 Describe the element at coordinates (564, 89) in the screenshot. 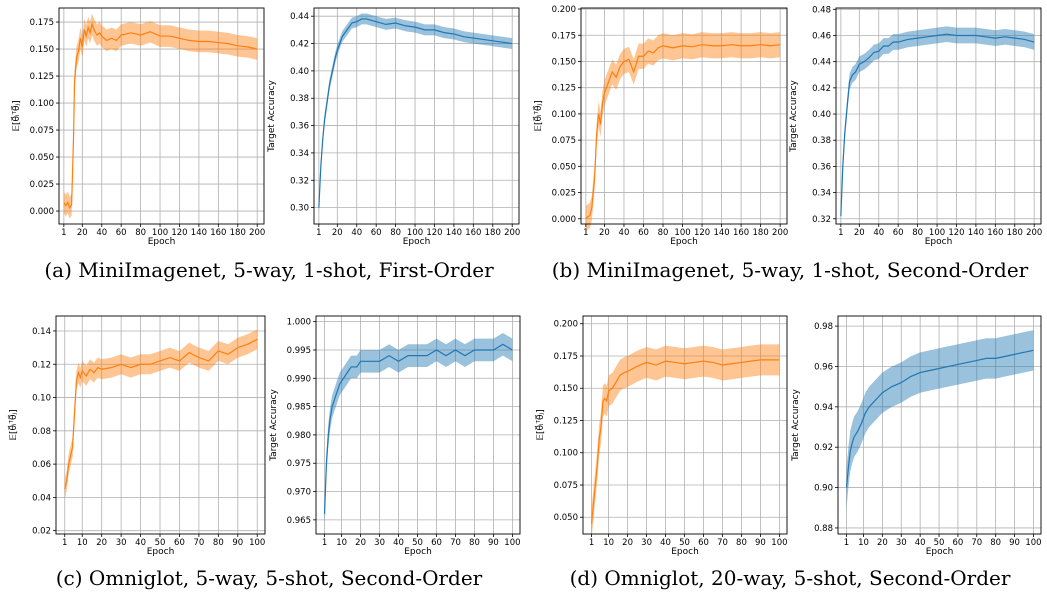

I see `y-tick-label: 0.125` at that location.